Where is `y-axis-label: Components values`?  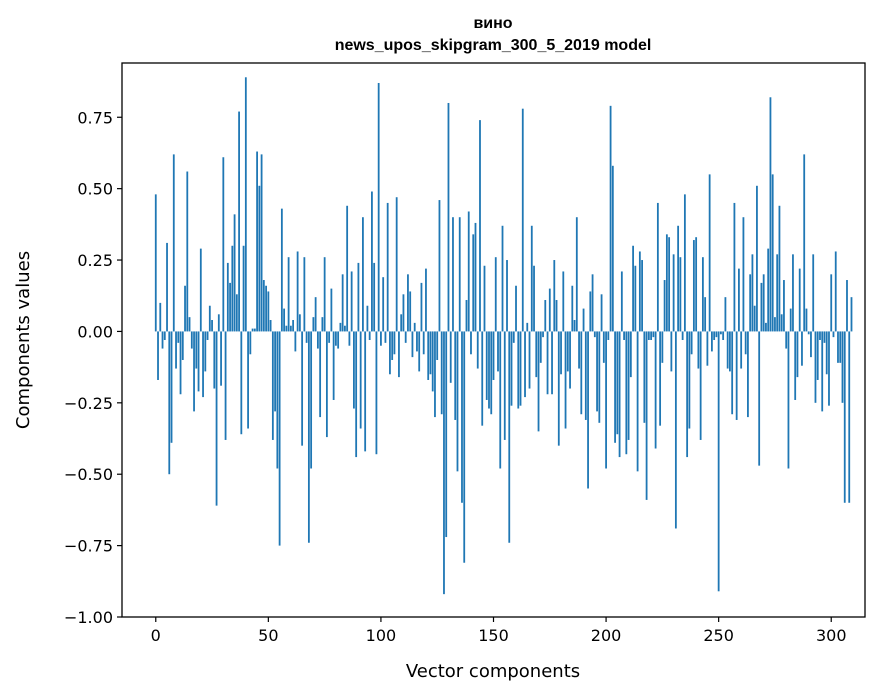
y-axis-label: Components values is located at coordinates (23, 340).